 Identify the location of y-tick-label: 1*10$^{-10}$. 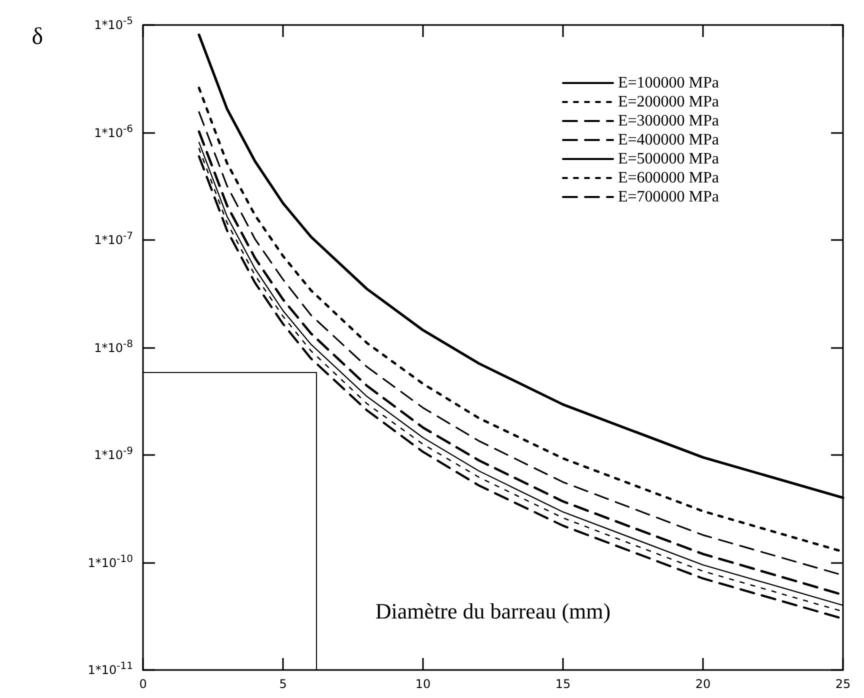
(110, 563).